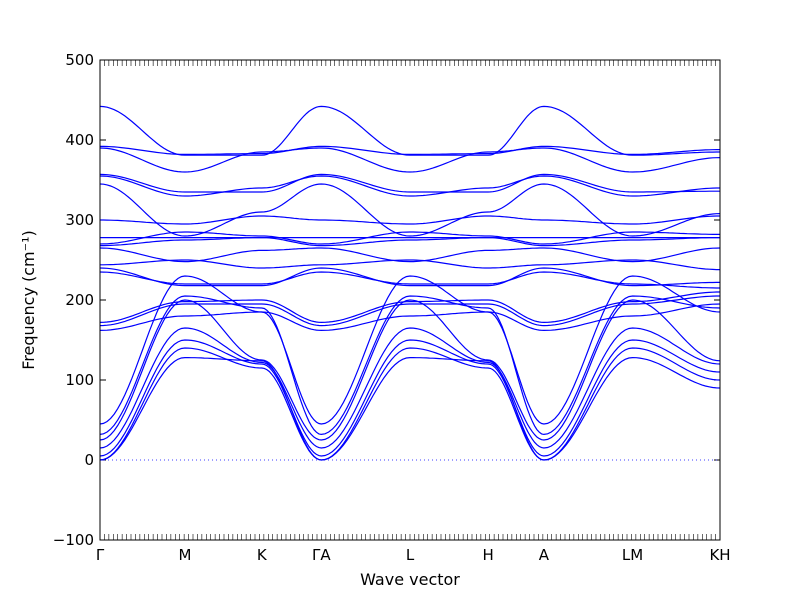 The width and height of the screenshot is (800, 604). Describe the element at coordinates (410, 555) in the screenshot. I see `high-symmetry-label: L` at that location.